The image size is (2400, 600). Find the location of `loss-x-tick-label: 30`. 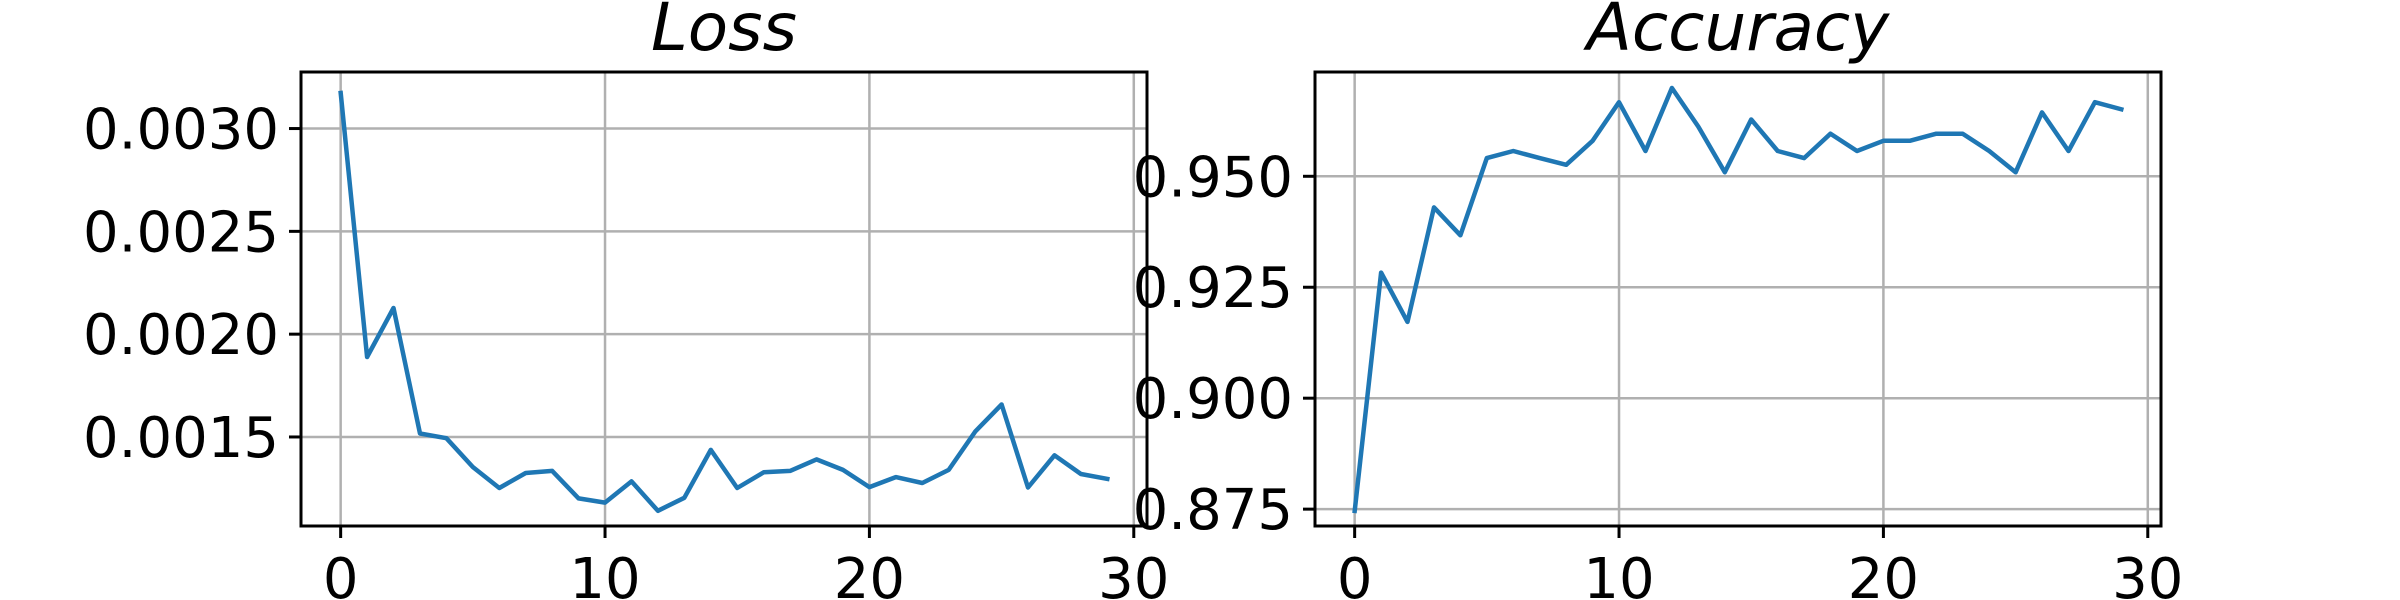

loss-x-tick-label: 30 is located at coordinates (1133, 573).